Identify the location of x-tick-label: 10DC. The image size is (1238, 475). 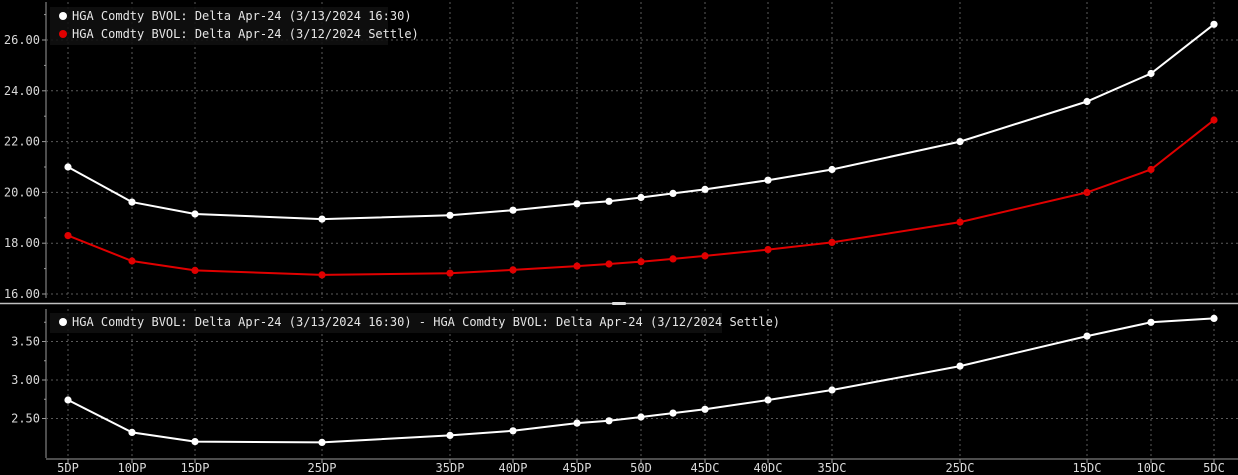
(1151, 468).